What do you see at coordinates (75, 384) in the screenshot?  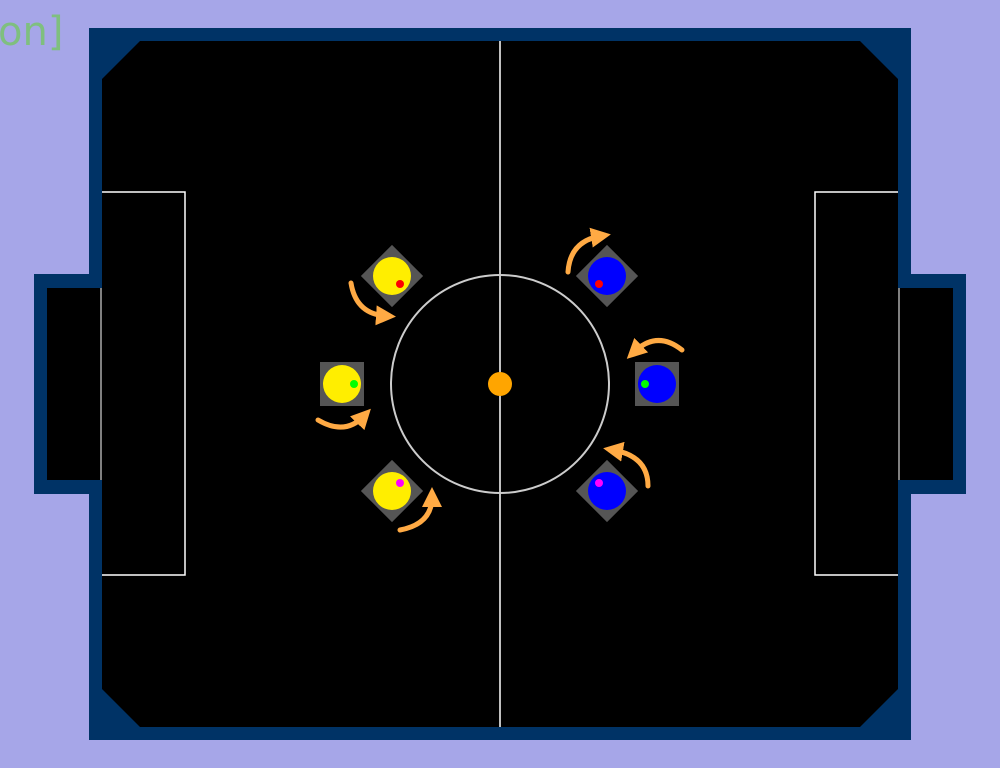 I see `left-goal` at bounding box center [75, 384].